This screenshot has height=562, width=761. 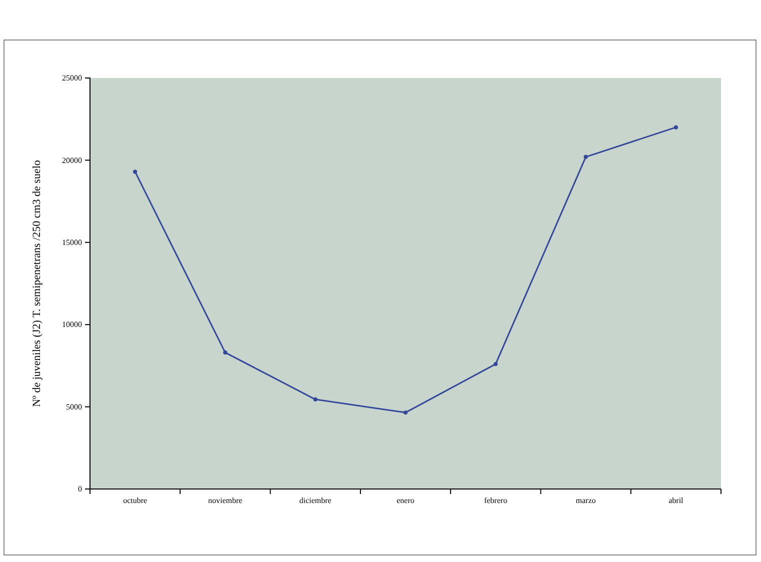 I want to click on y-axis-title: Nº de juveniles (J2) T. semipenetrans /250 cm3 de suelo, so click(x=37, y=283).